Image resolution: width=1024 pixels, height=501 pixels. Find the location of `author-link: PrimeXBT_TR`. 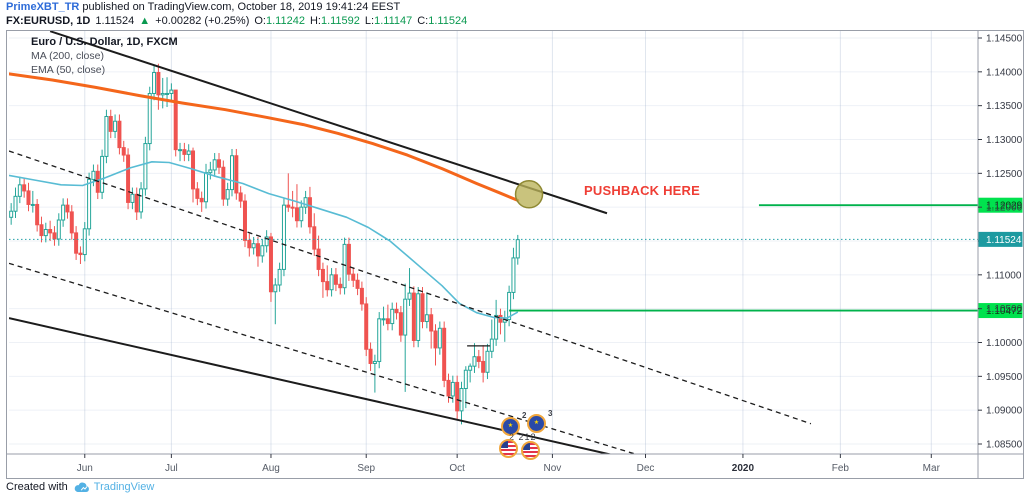

author-link: PrimeXBT_TR is located at coordinates (43, 7).